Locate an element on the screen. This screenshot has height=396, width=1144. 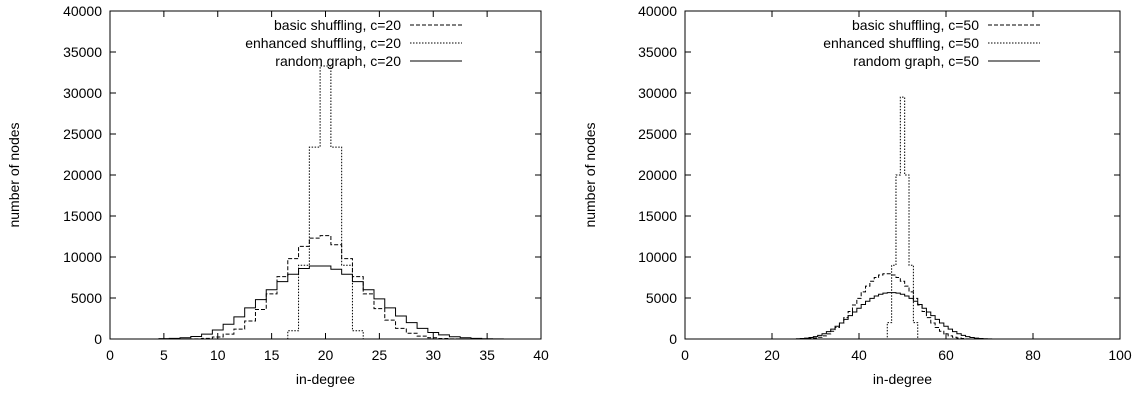
x-tick-label: 100 is located at coordinates (1120, 355).